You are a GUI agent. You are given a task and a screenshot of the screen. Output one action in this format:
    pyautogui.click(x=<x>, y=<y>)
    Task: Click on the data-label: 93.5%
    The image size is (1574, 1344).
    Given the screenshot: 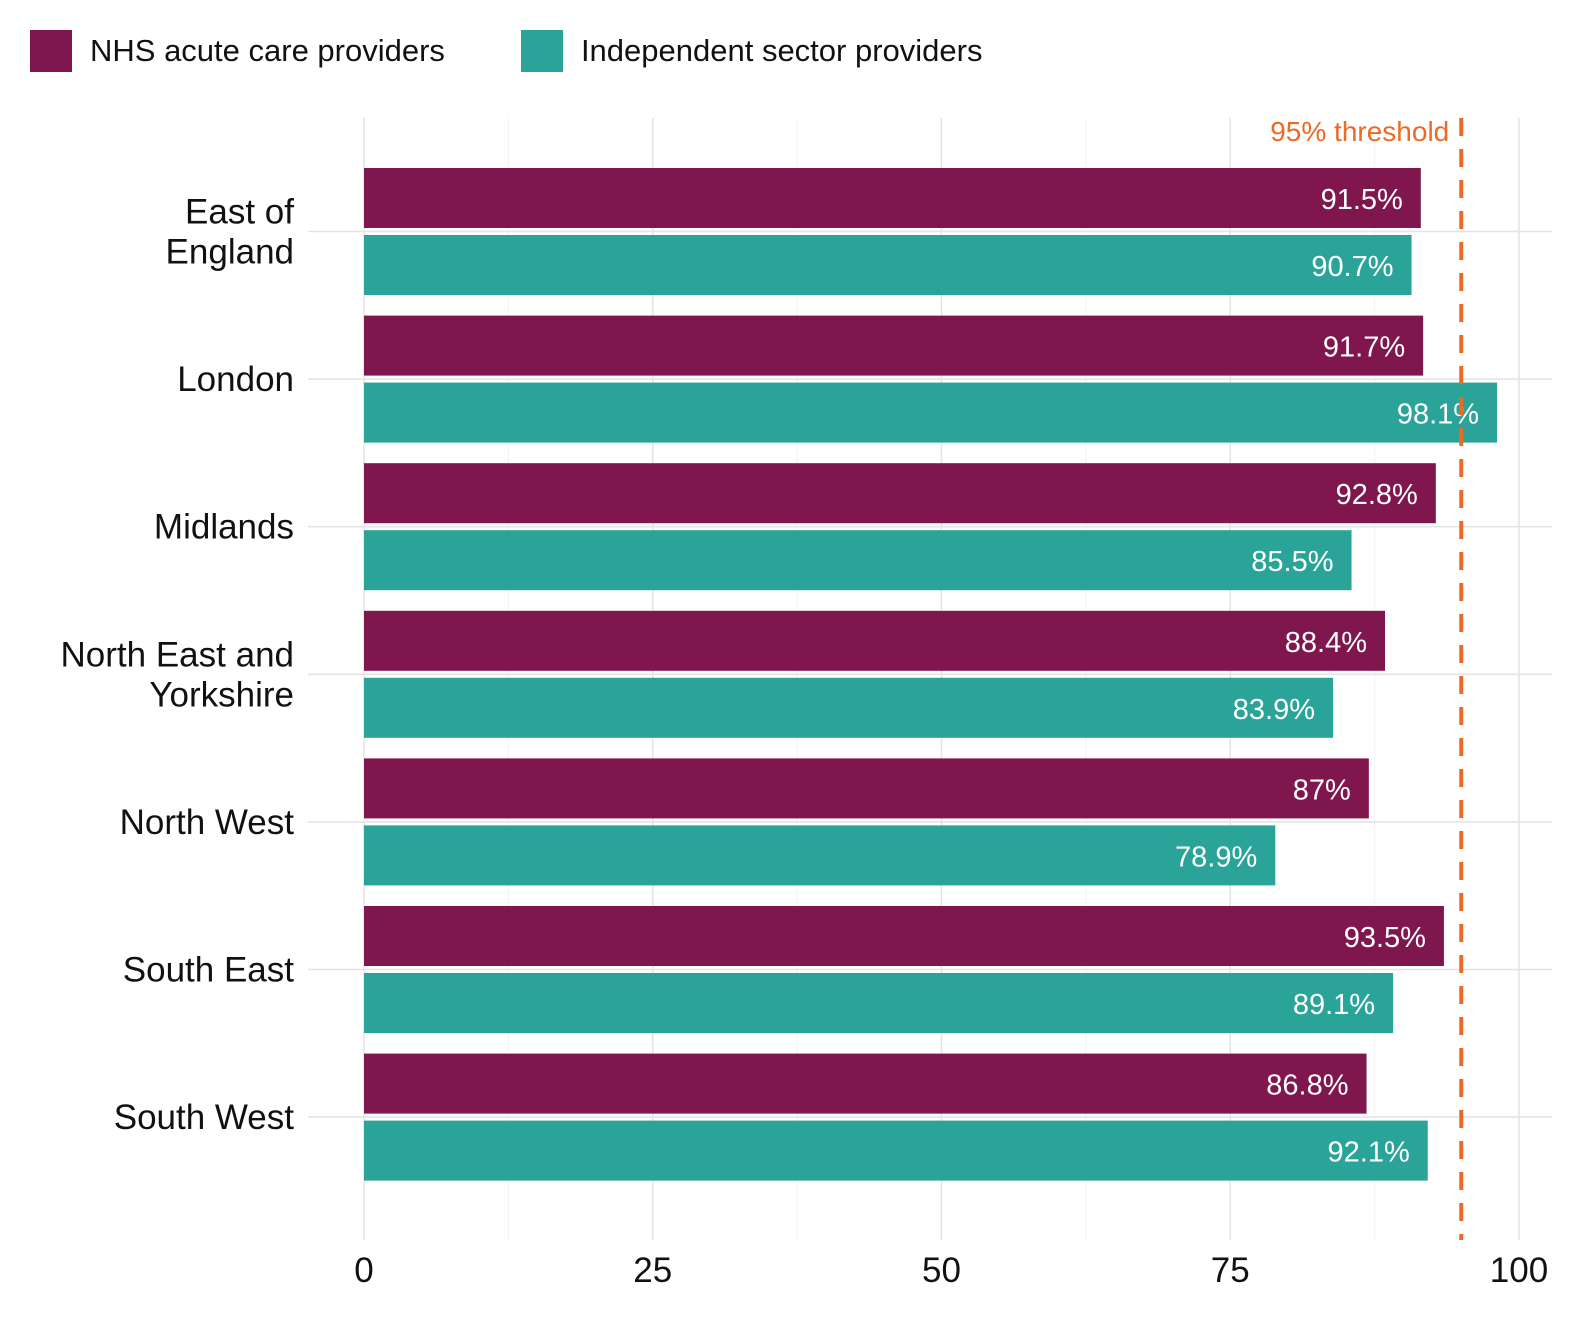 What is the action you would take?
    pyautogui.click(x=1385, y=938)
    